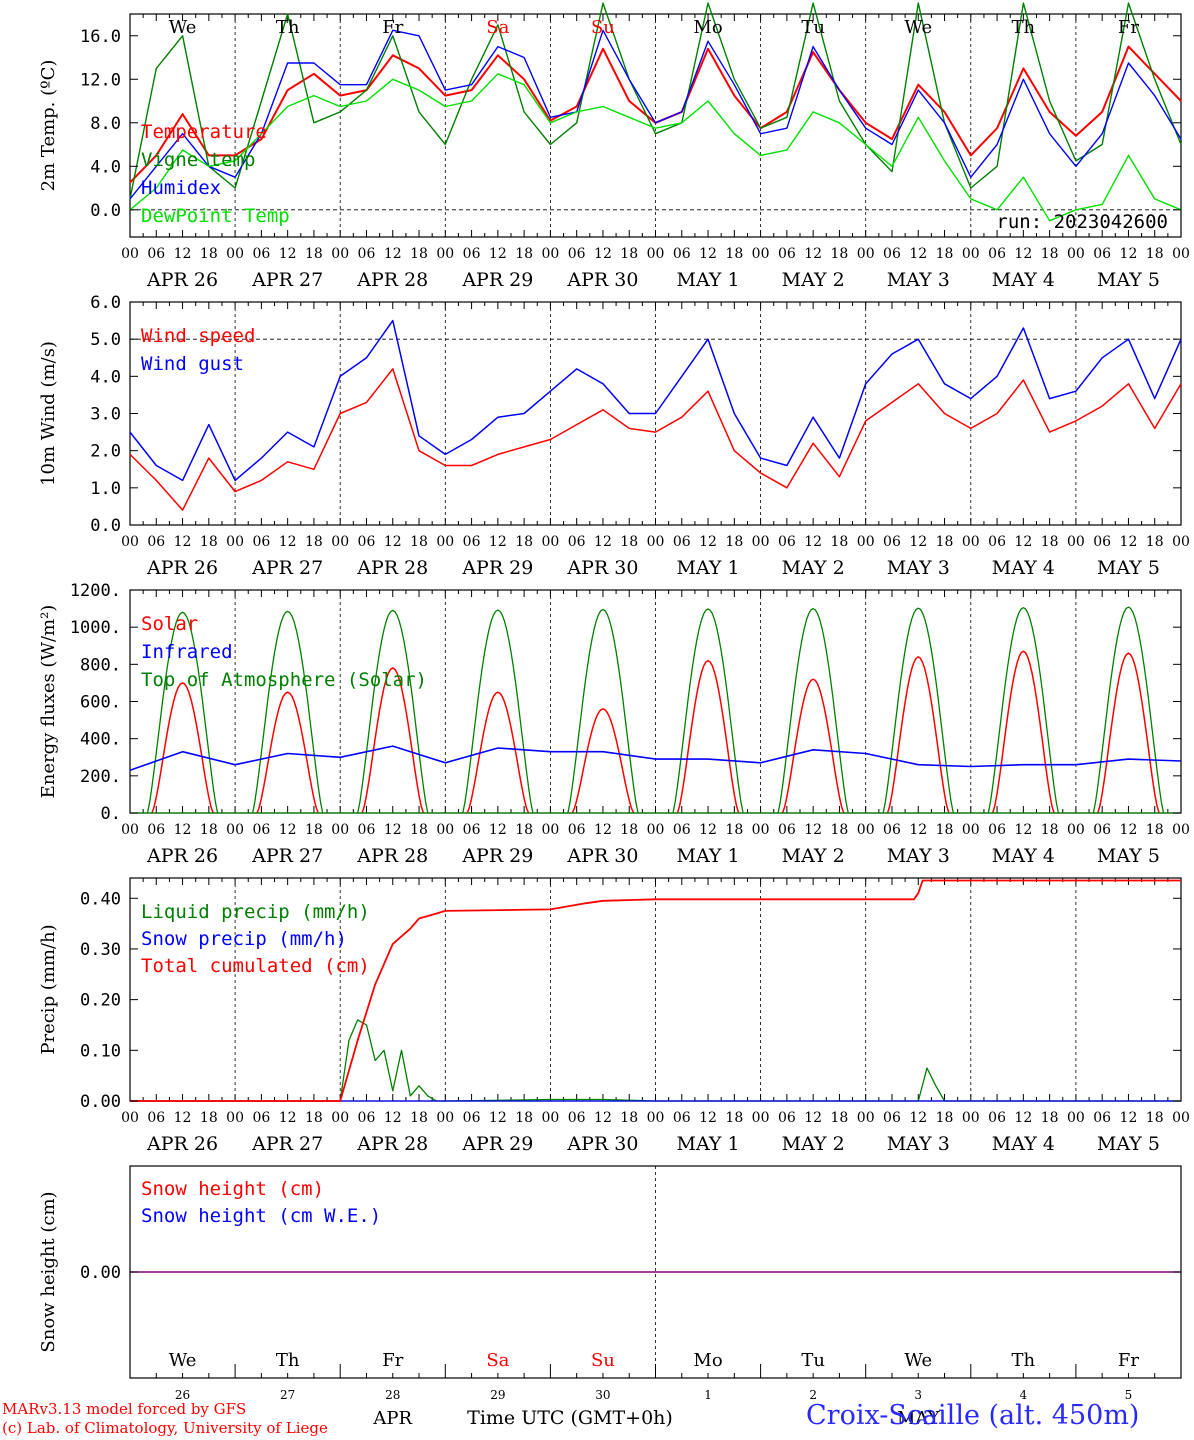 The height and width of the screenshot is (1440, 1194). What do you see at coordinates (105, 167) in the screenshot?
I see `y-tick-label: 4.0` at bounding box center [105, 167].